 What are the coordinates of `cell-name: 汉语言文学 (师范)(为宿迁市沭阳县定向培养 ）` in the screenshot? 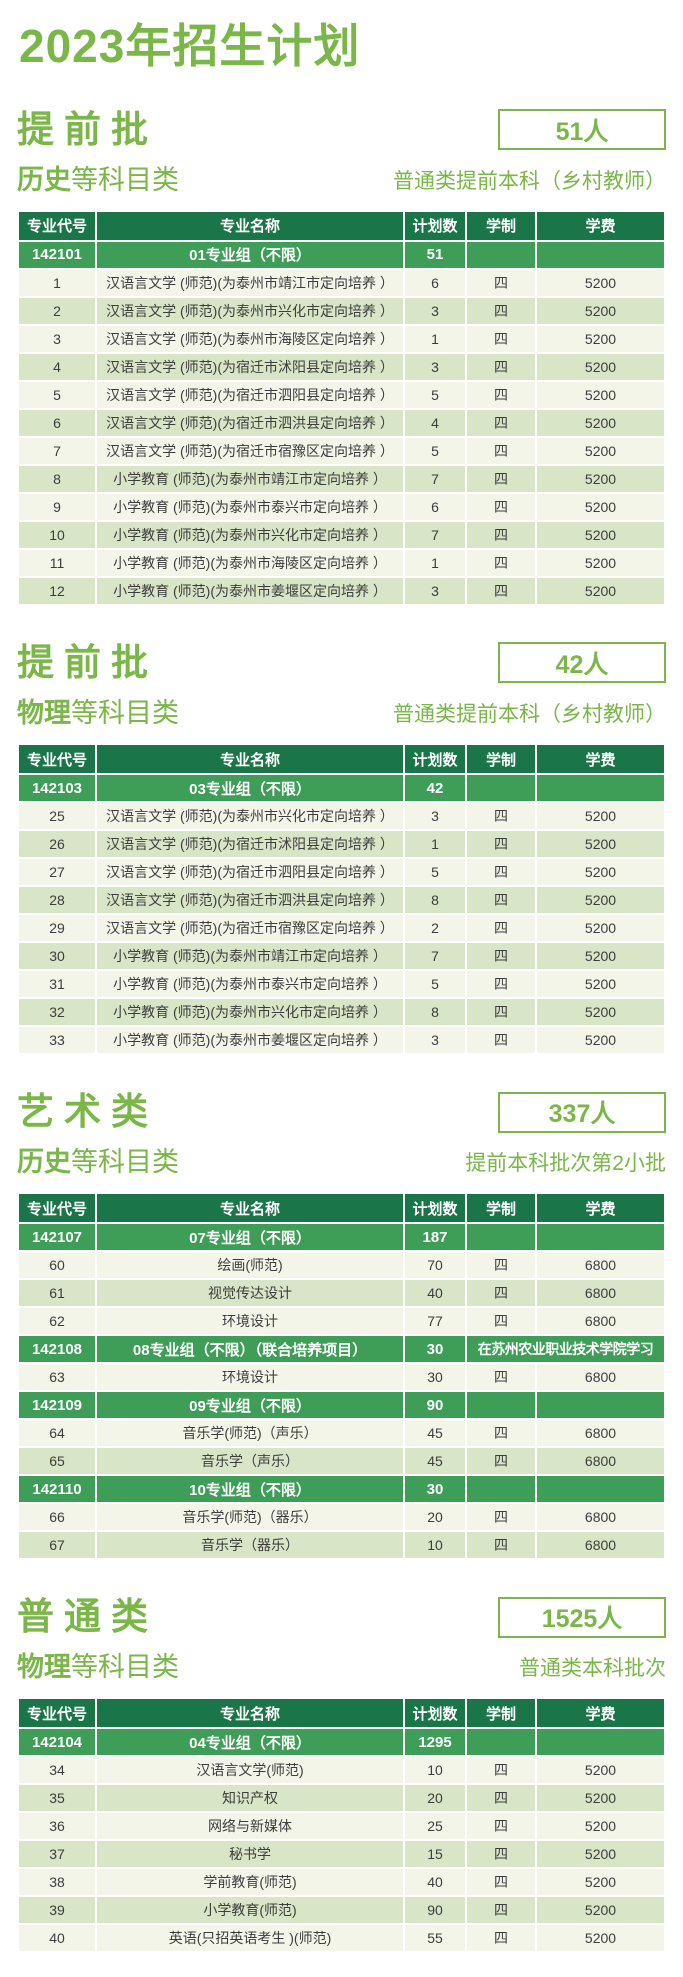 It's located at (250, 366).